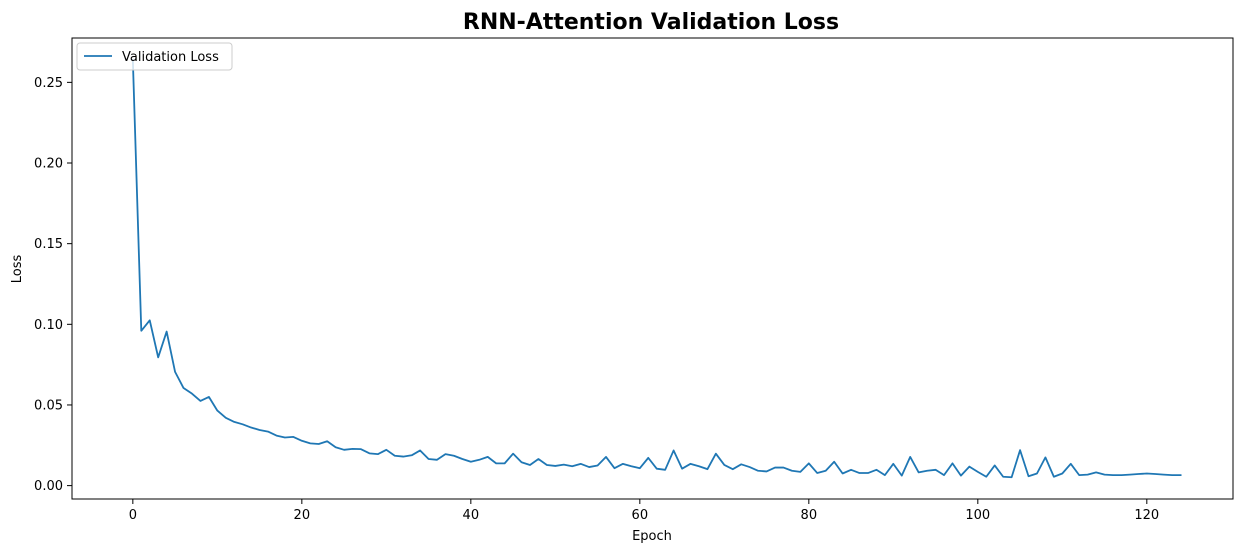  What do you see at coordinates (48, 325) in the screenshot?
I see `y-tick-label: 0.10` at bounding box center [48, 325].